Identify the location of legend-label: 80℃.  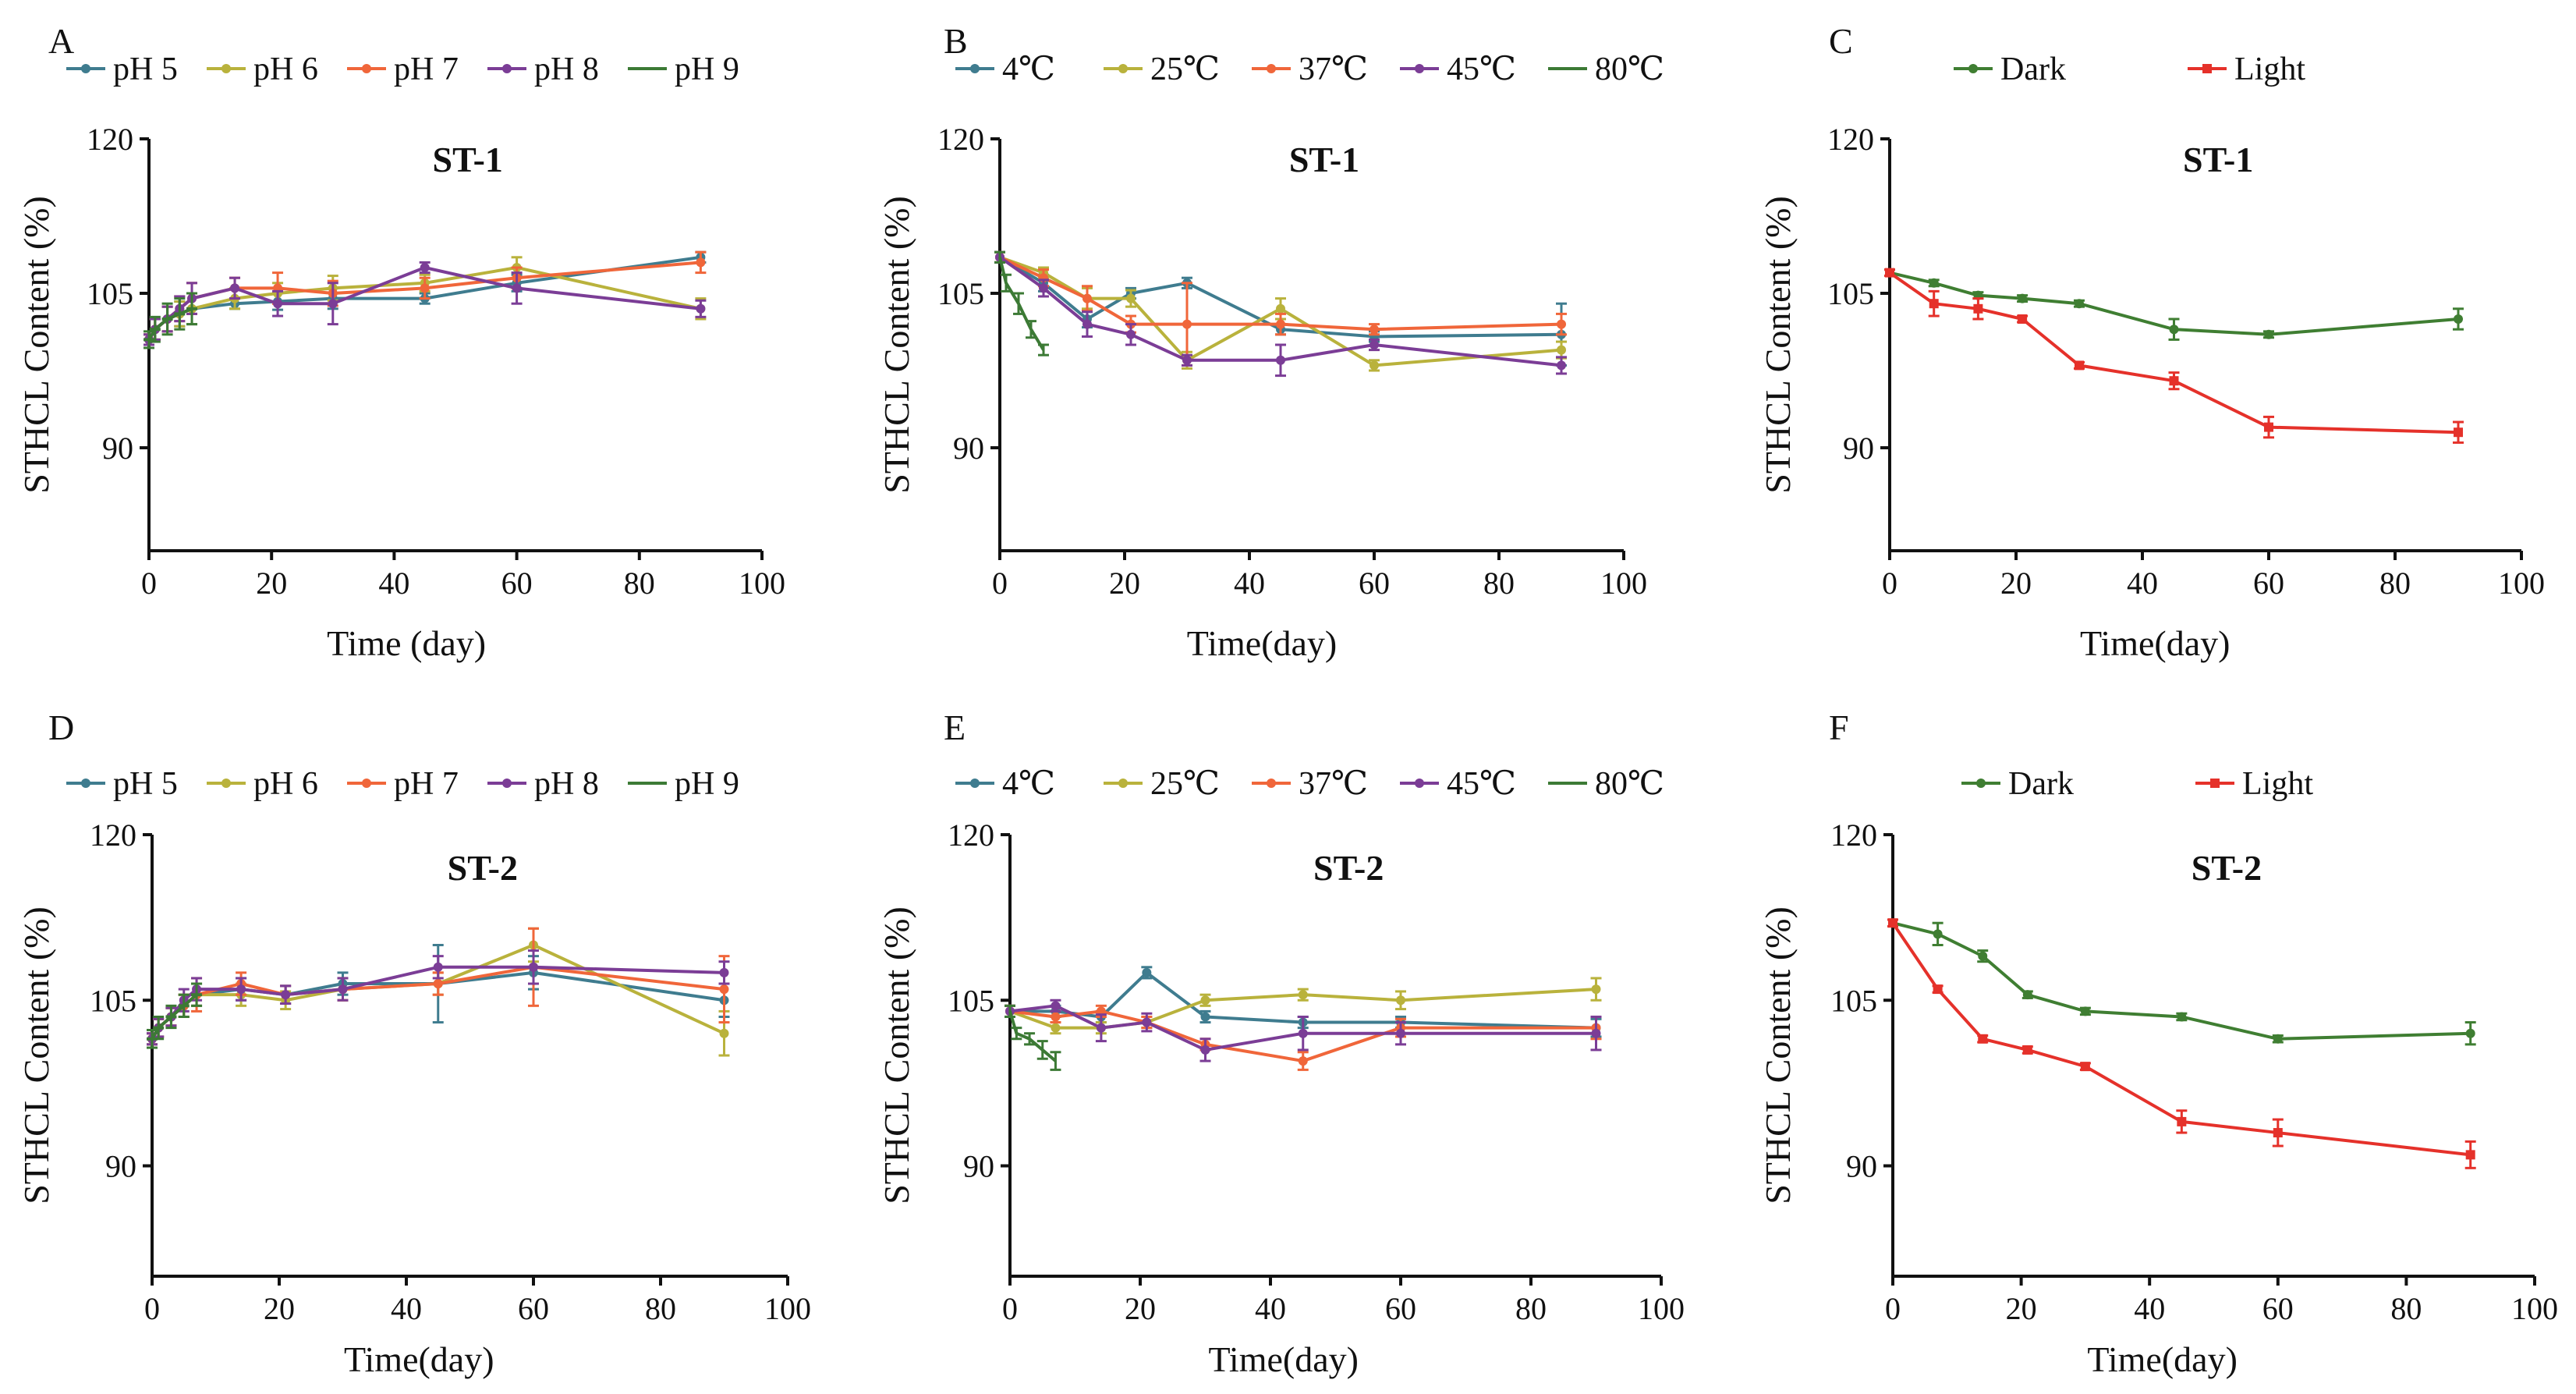
(1629, 784).